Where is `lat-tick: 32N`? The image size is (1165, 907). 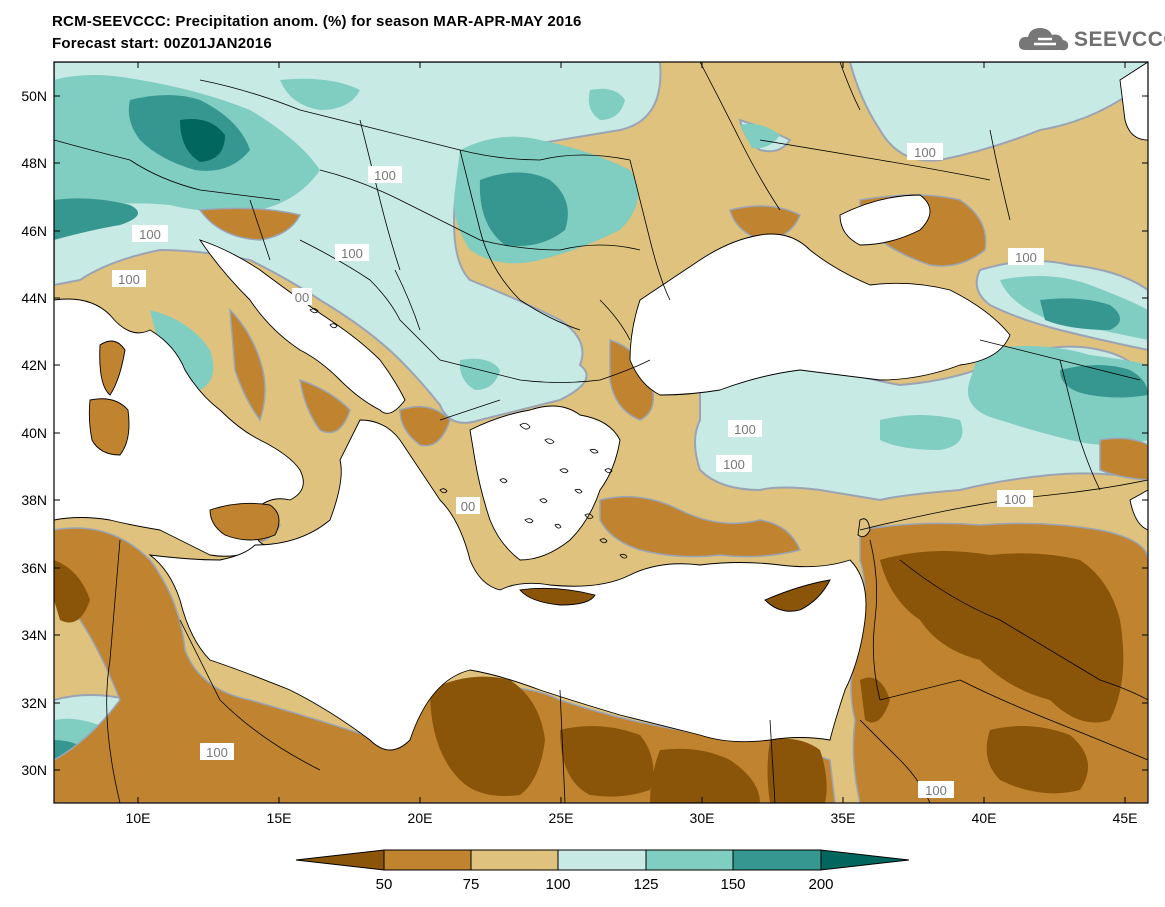 lat-tick: 32N is located at coordinates (584, 703).